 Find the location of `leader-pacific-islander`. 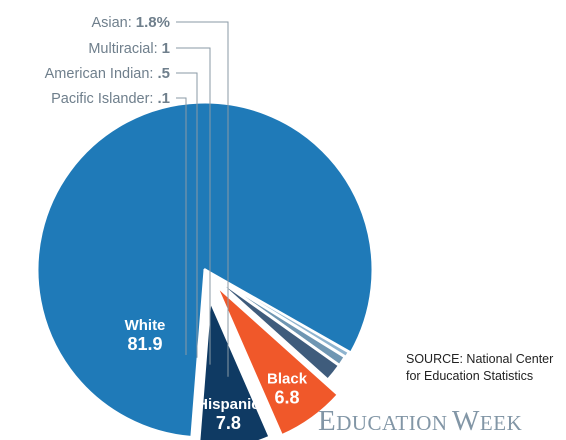

leader-pacific-islander is located at coordinates (181, 226).